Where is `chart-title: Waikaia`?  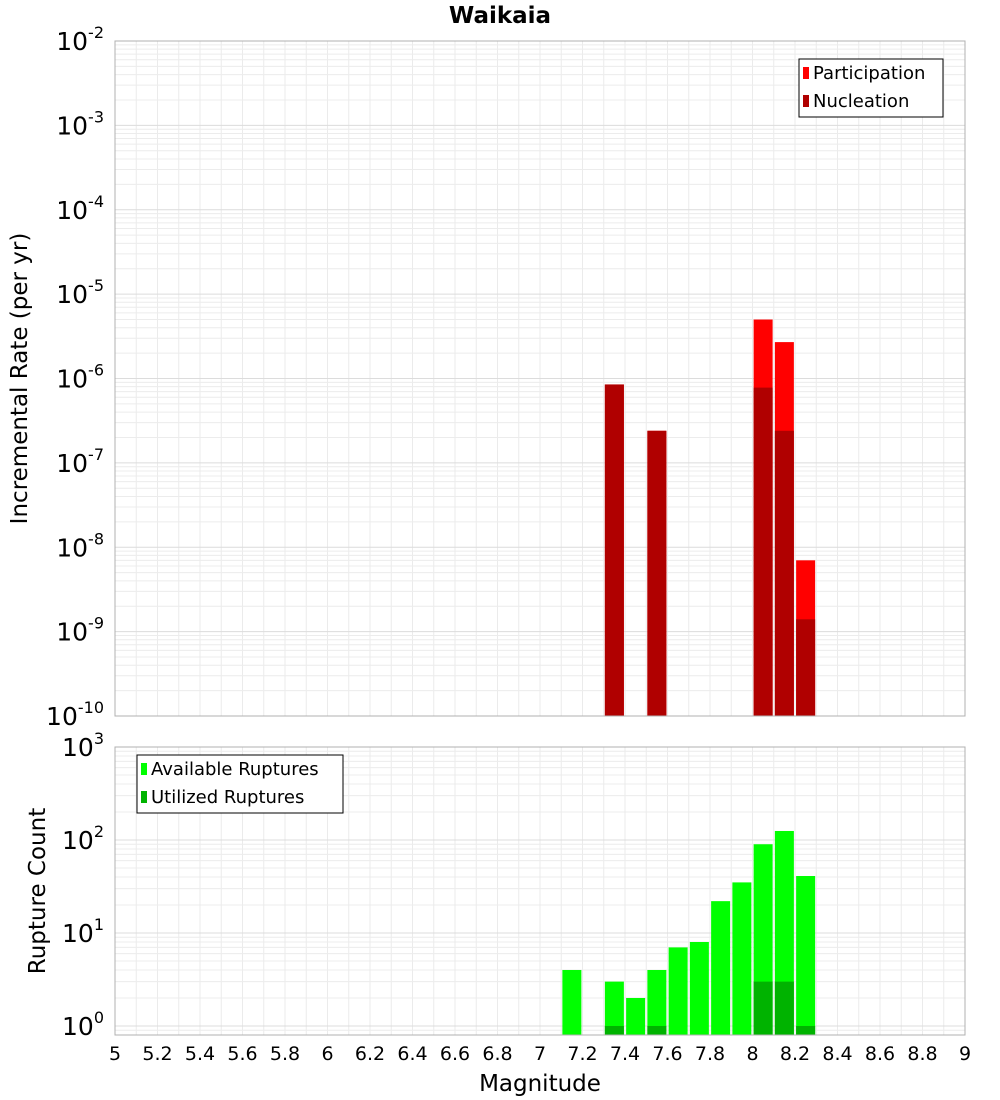 chart-title: Waikaia is located at coordinates (500, 16).